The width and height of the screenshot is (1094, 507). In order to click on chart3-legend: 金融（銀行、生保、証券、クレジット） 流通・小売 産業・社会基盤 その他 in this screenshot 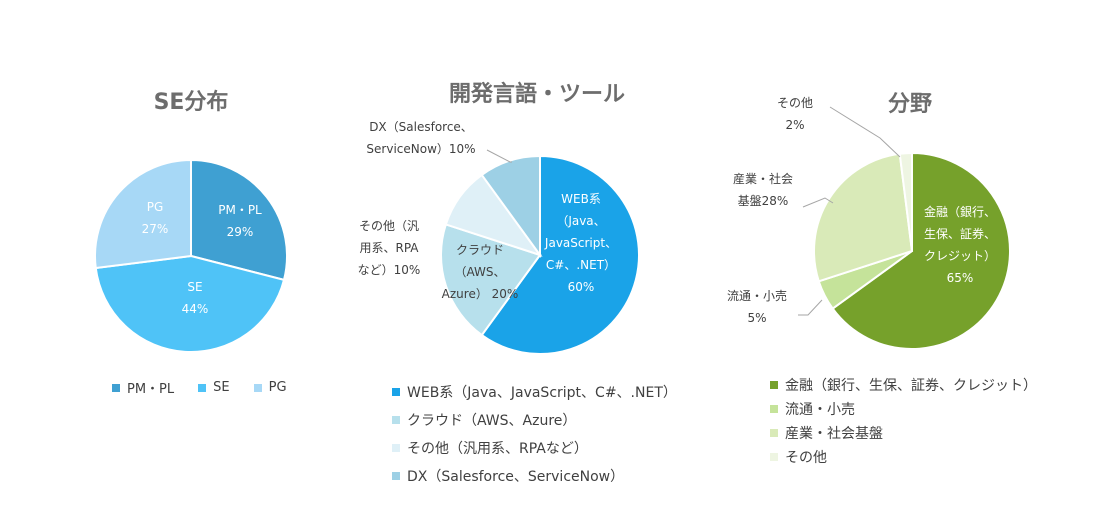, I will do `click(903, 421)`.